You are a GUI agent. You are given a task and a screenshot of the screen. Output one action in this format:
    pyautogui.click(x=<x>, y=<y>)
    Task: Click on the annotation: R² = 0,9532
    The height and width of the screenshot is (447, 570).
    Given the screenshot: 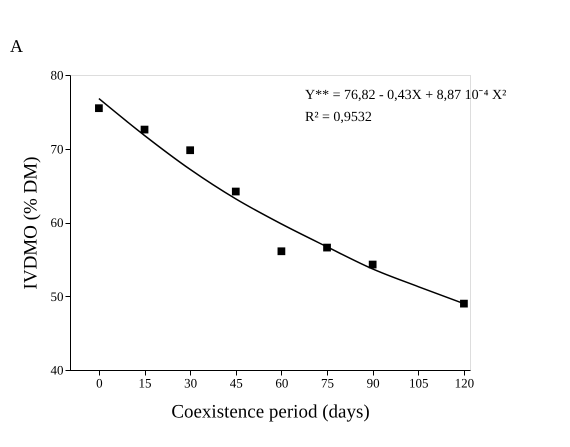 What is the action you would take?
    pyautogui.click(x=338, y=117)
    